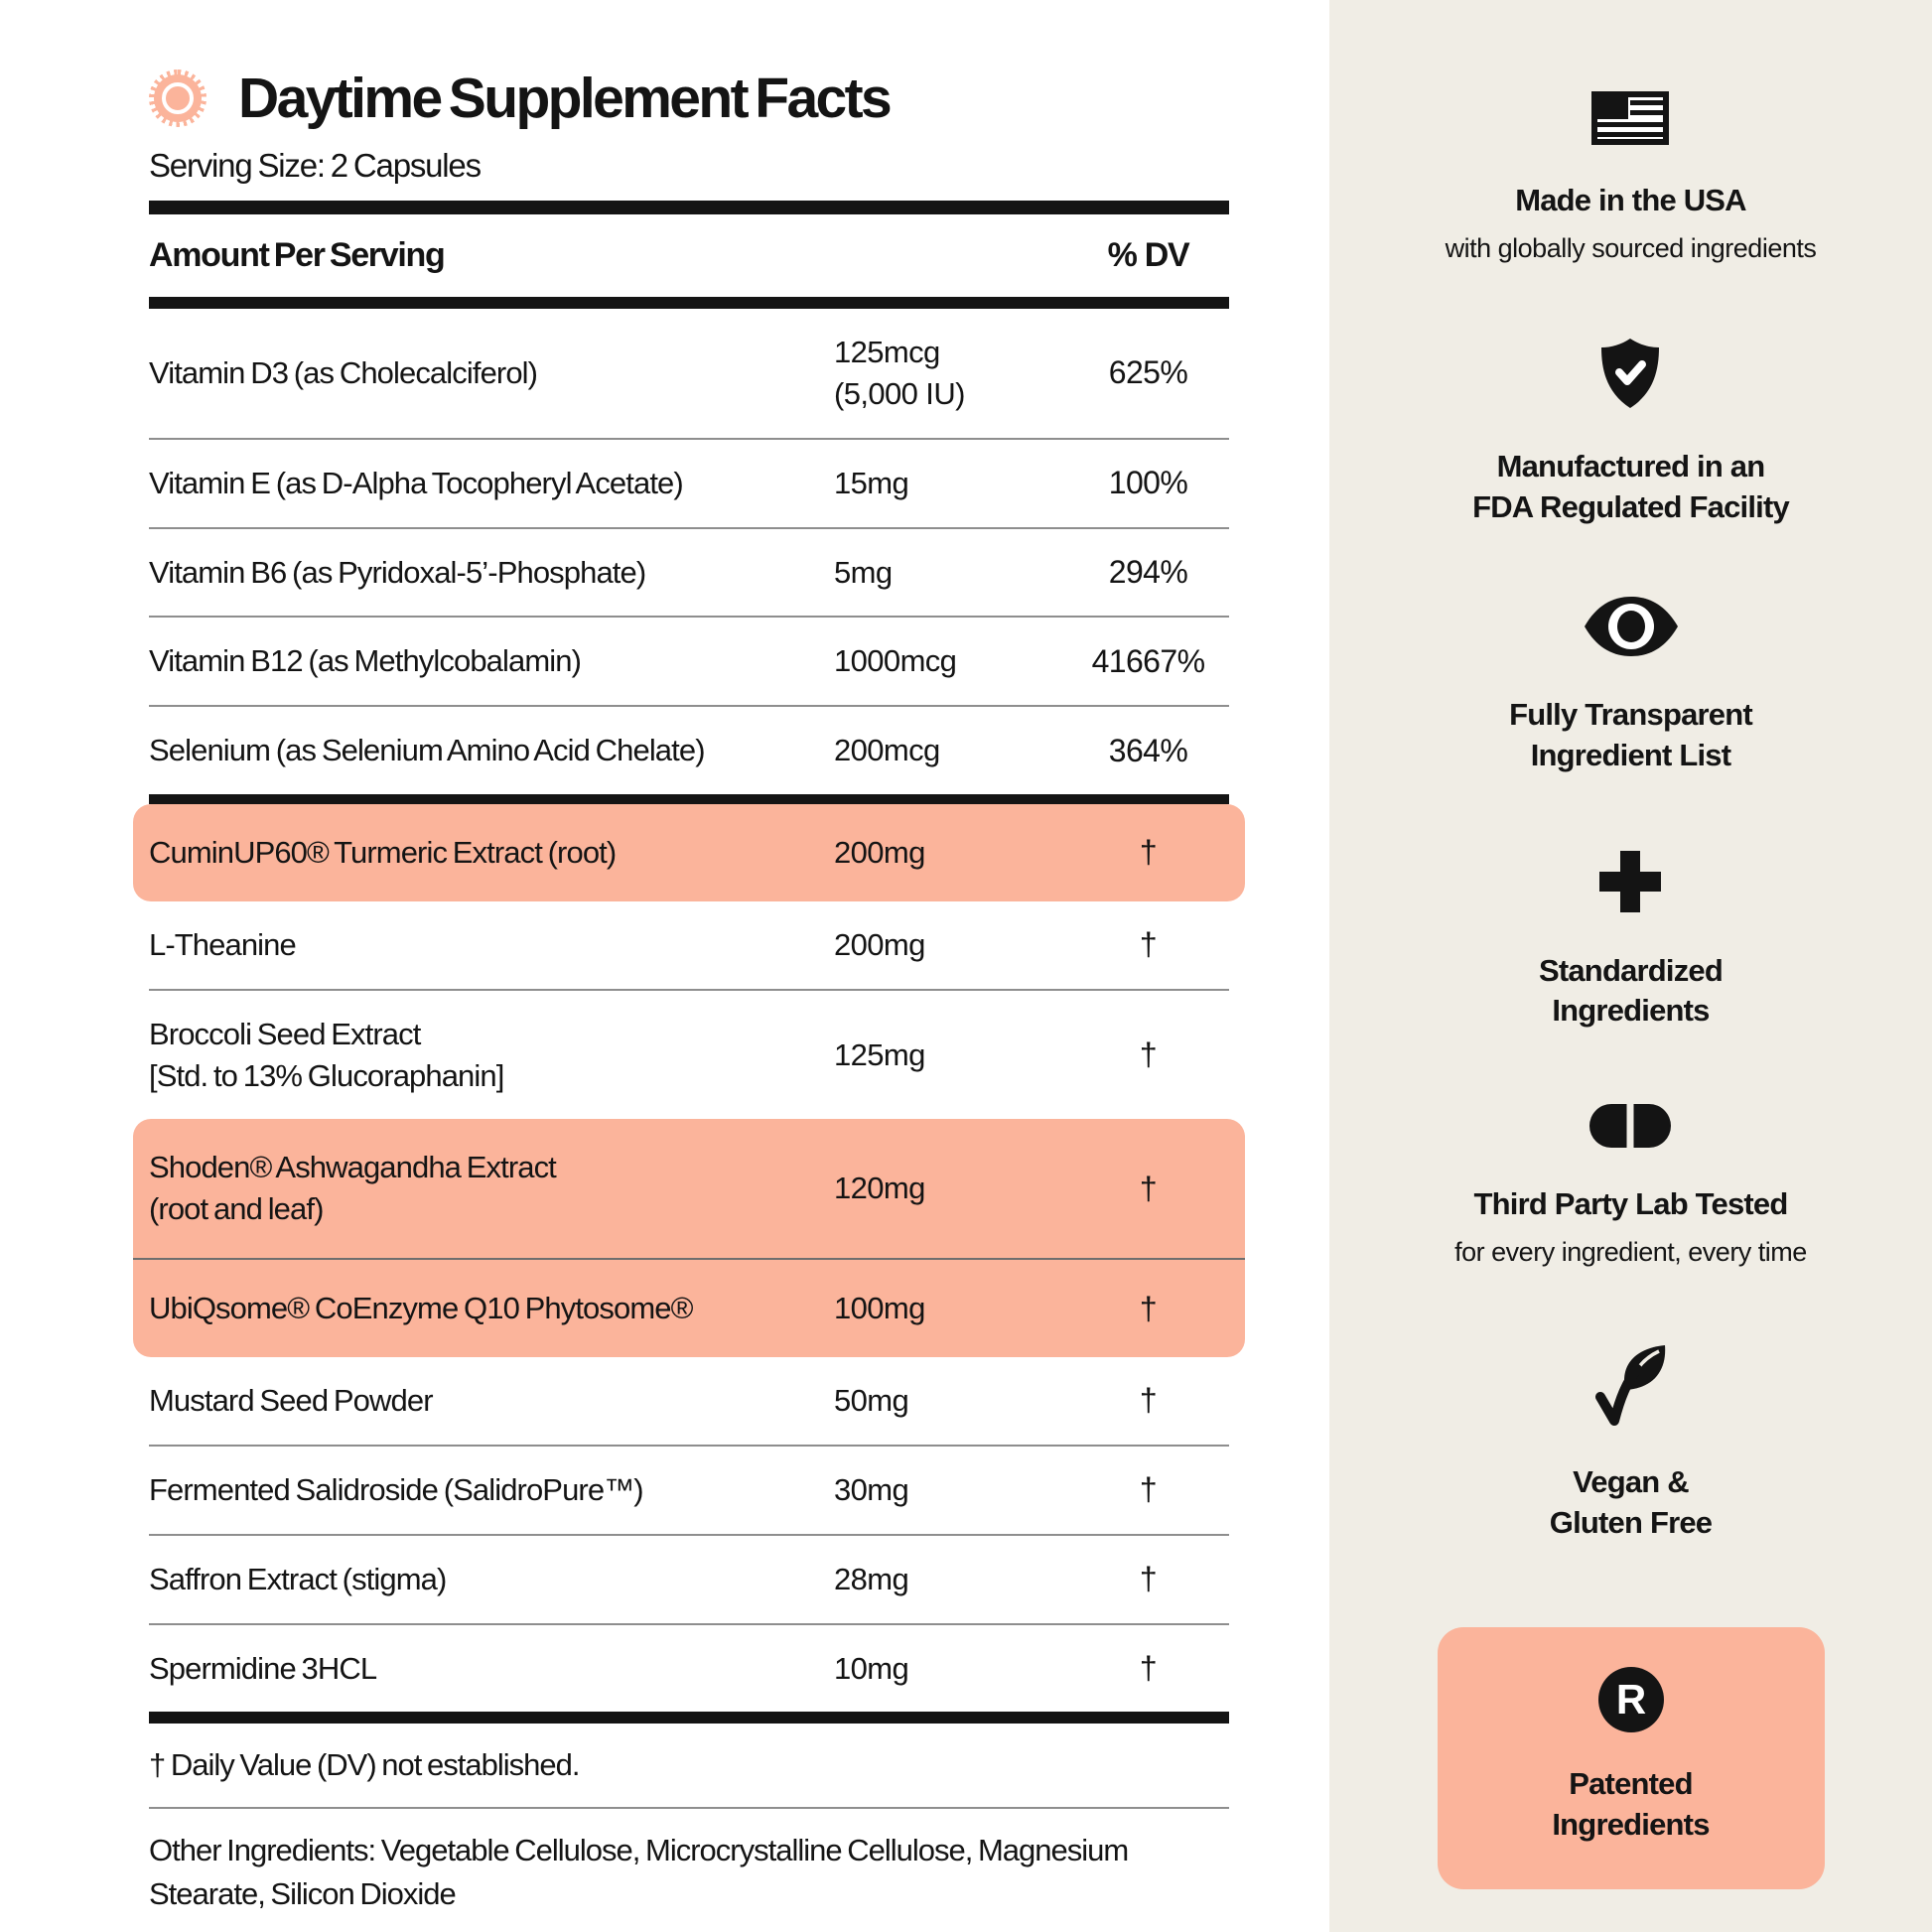  I want to click on ingredient-amount: 125mcg (5,000 IU), so click(899, 373).